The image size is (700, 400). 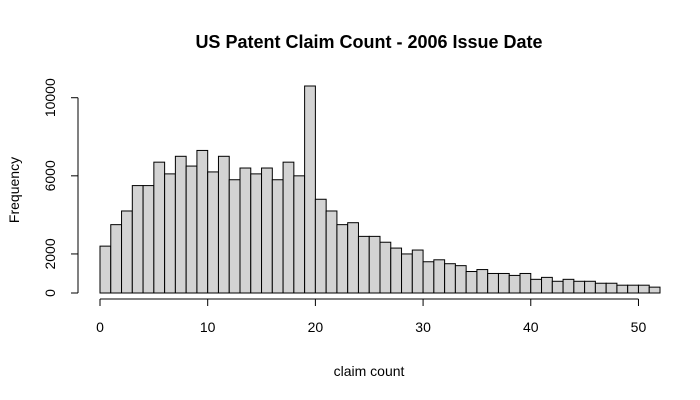 What do you see at coordinates (423, 327) in the screenshot?
I see `x-tick-label: 30` at bounding box center [423, 327].